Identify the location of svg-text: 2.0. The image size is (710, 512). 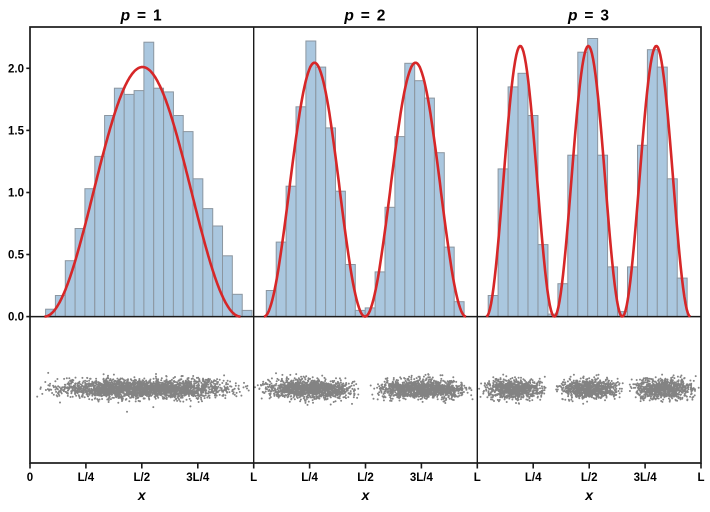
(16, 69).